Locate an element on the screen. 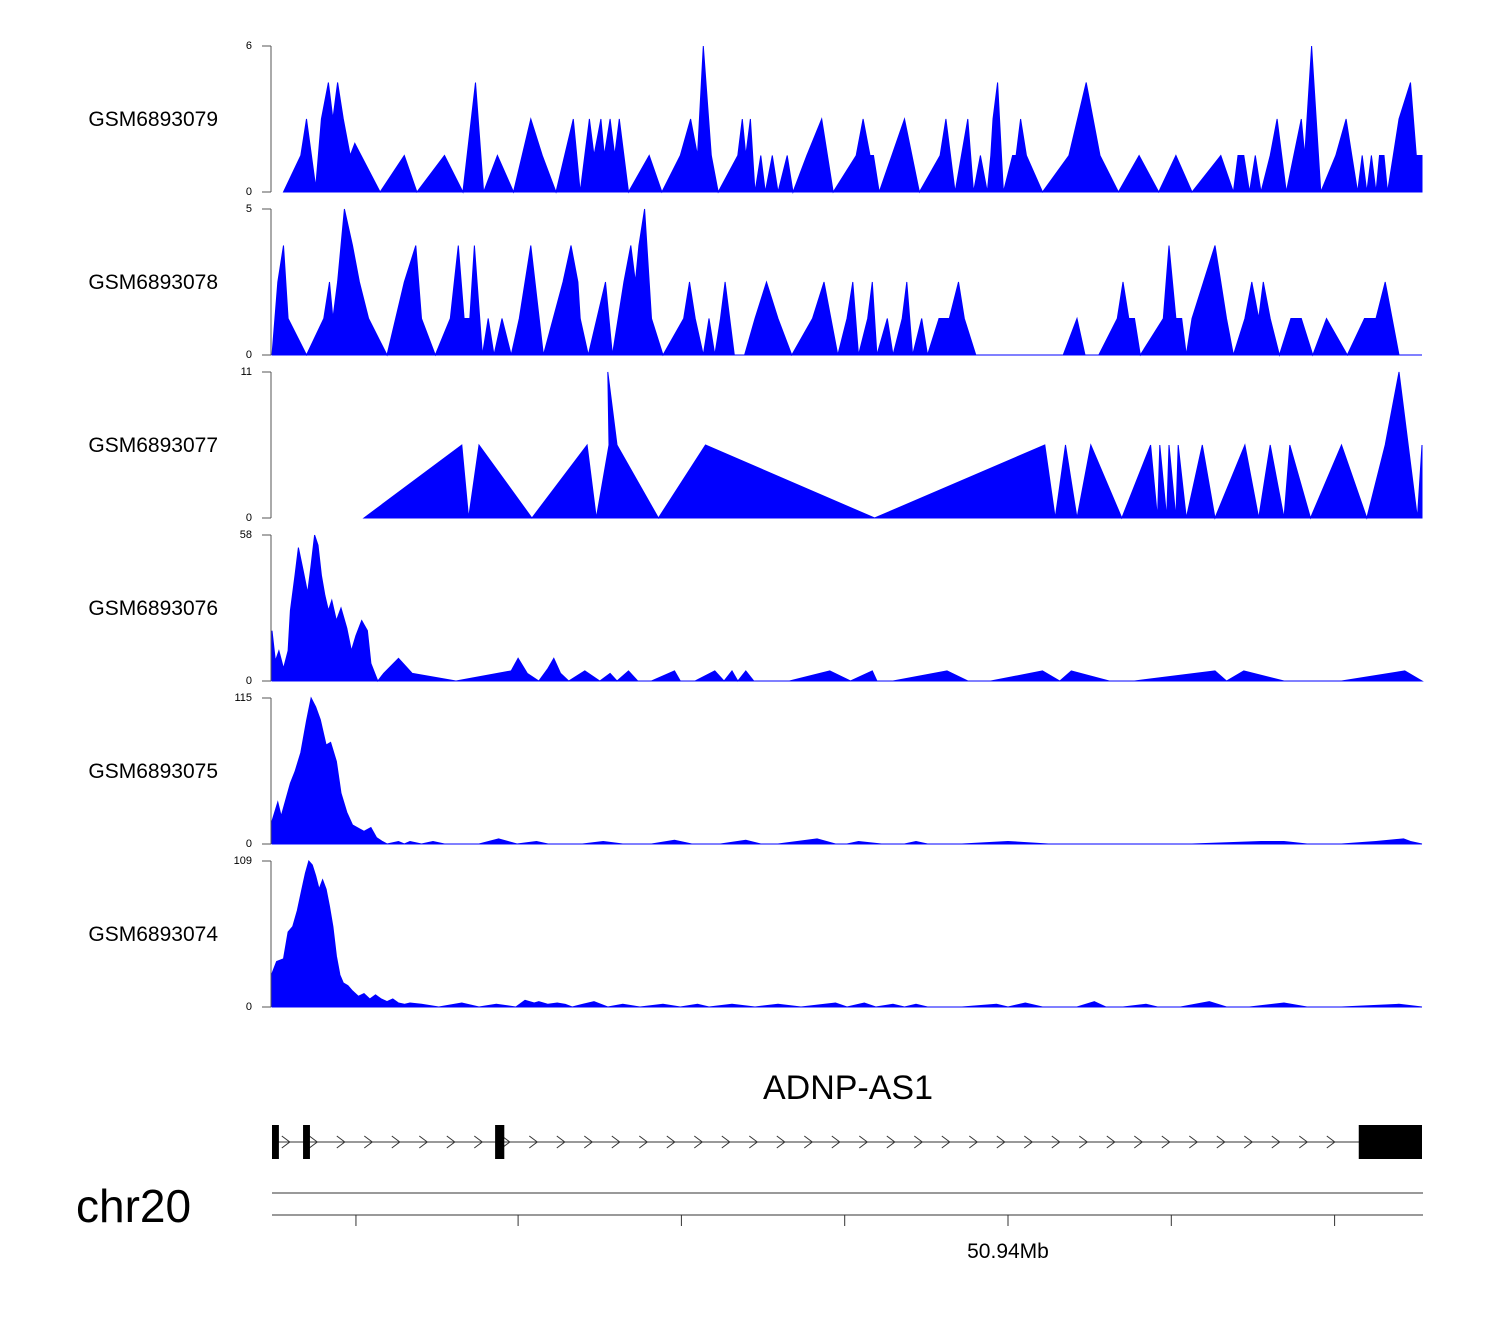 The width and height of the screenshot is (1500, 1320). genome-axis: 50.94Mb is located at coordinates (847, 1227).